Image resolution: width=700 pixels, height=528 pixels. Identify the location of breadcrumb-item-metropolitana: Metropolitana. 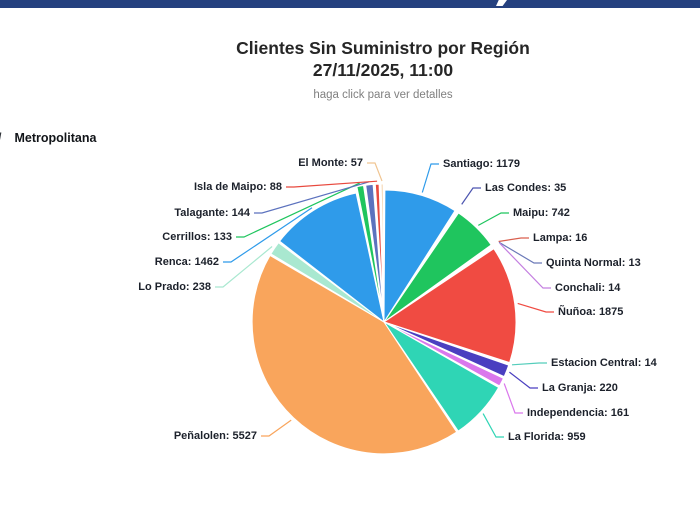
(55, 138).